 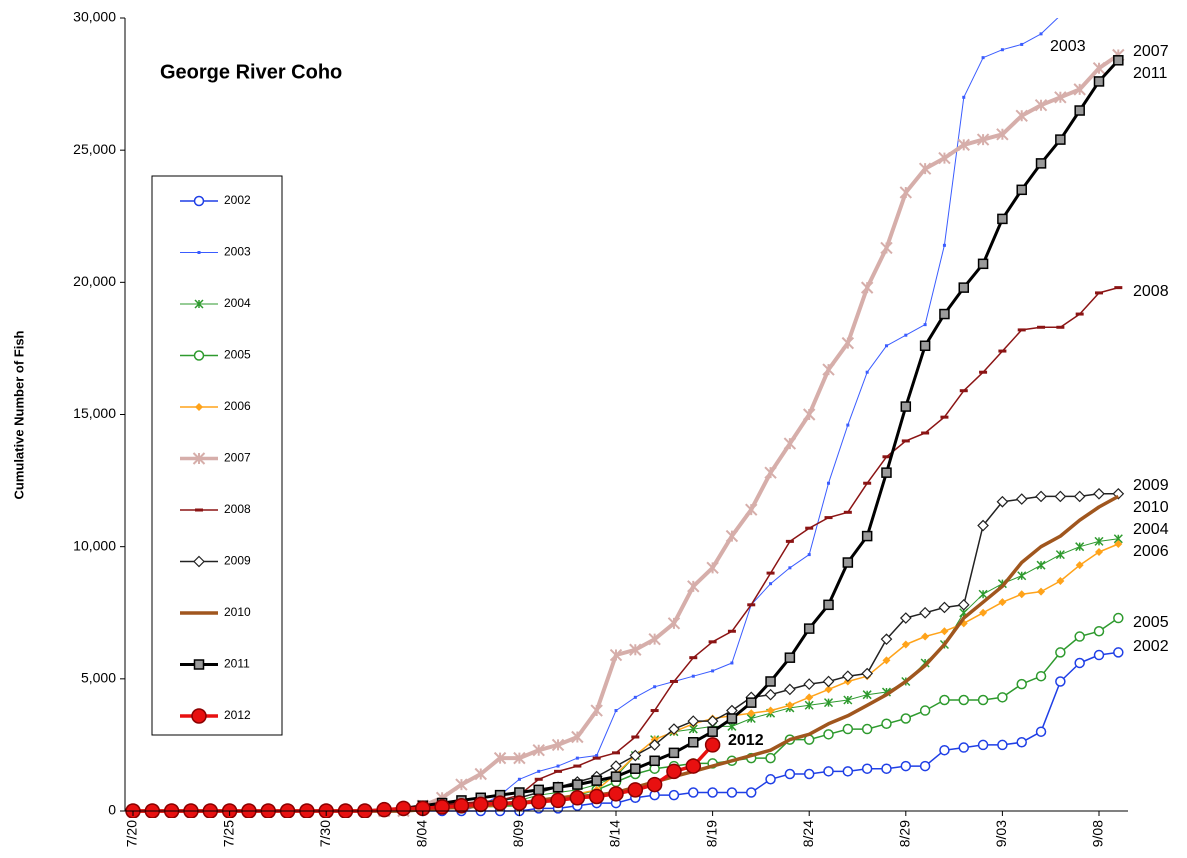 What do you see at coordinates (237, 561) in the screenshot?
I see `legend-label: 2009` at bounding box center [237, 561].